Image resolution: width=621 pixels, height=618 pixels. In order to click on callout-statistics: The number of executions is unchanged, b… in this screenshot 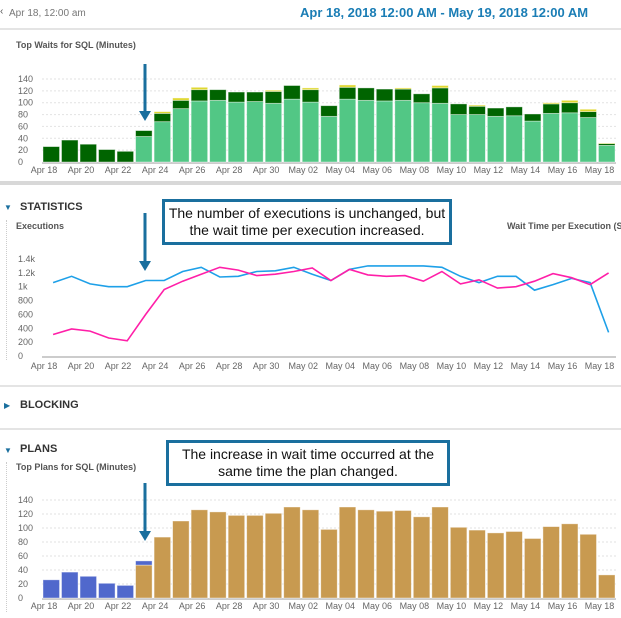, I will do `click(307, 222)`.